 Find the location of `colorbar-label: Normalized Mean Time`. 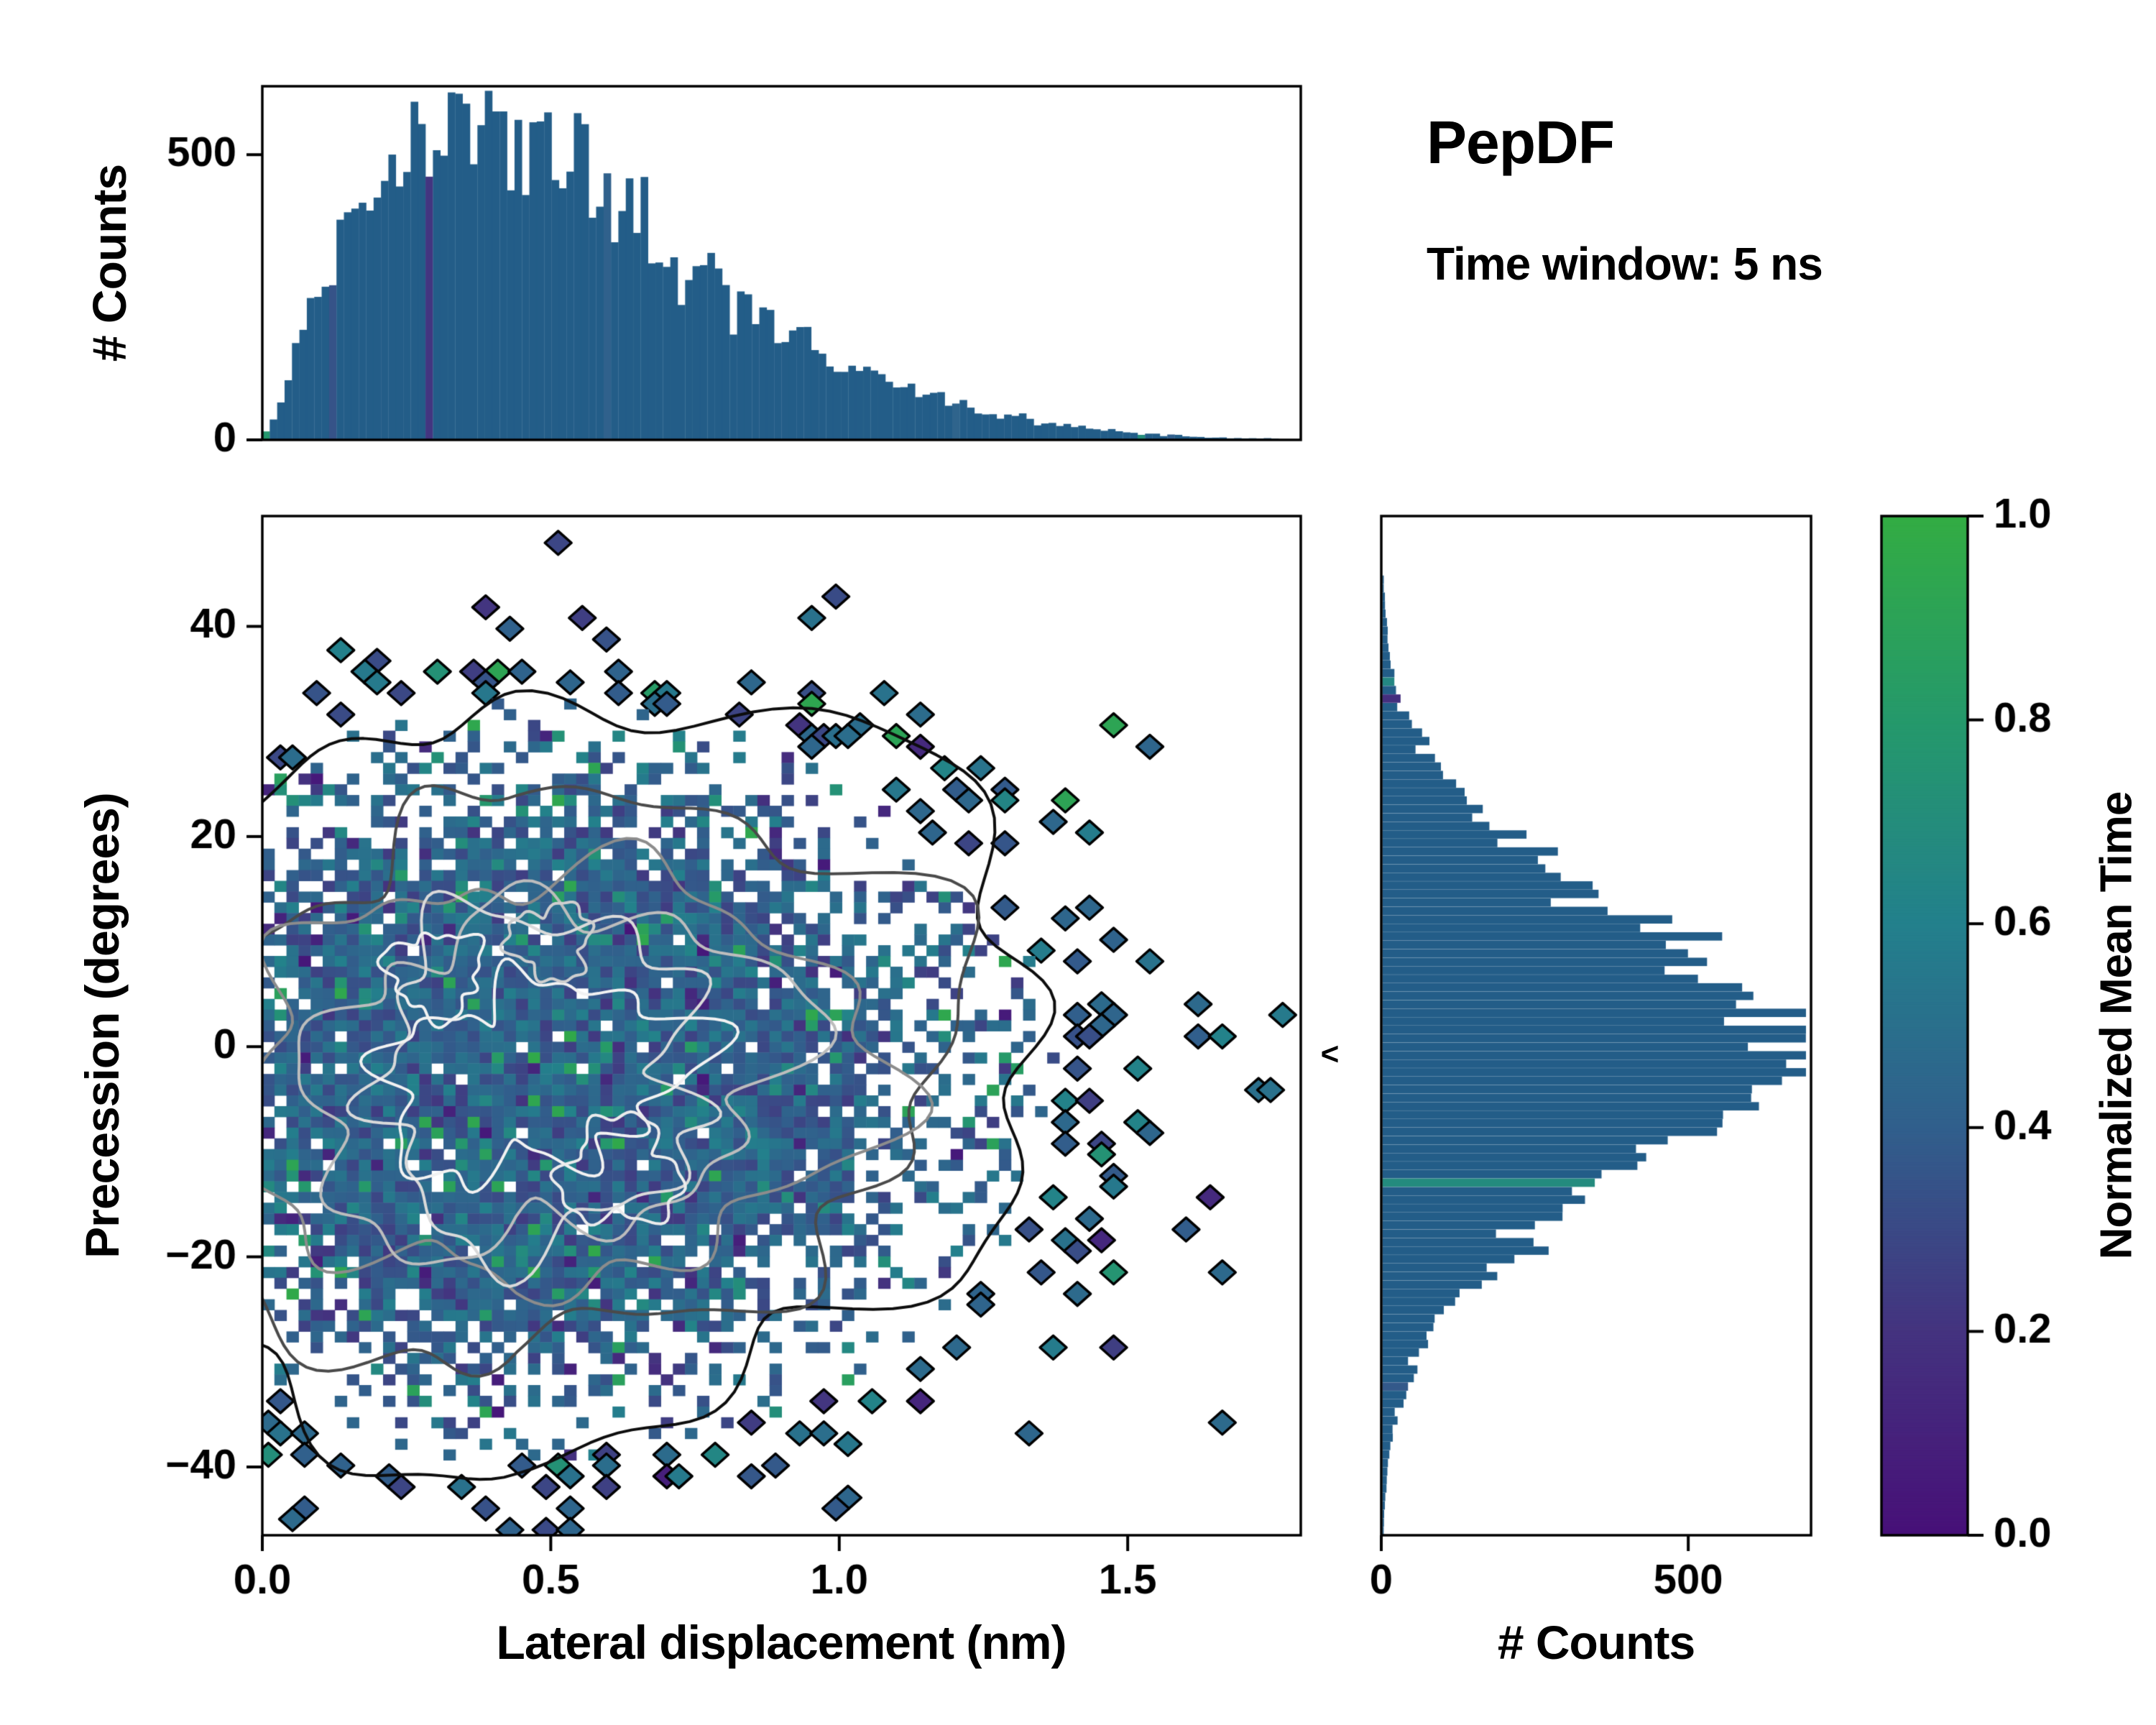

colorbar-label: Normalized Mean Time is located at coordinates (2116, 1025).